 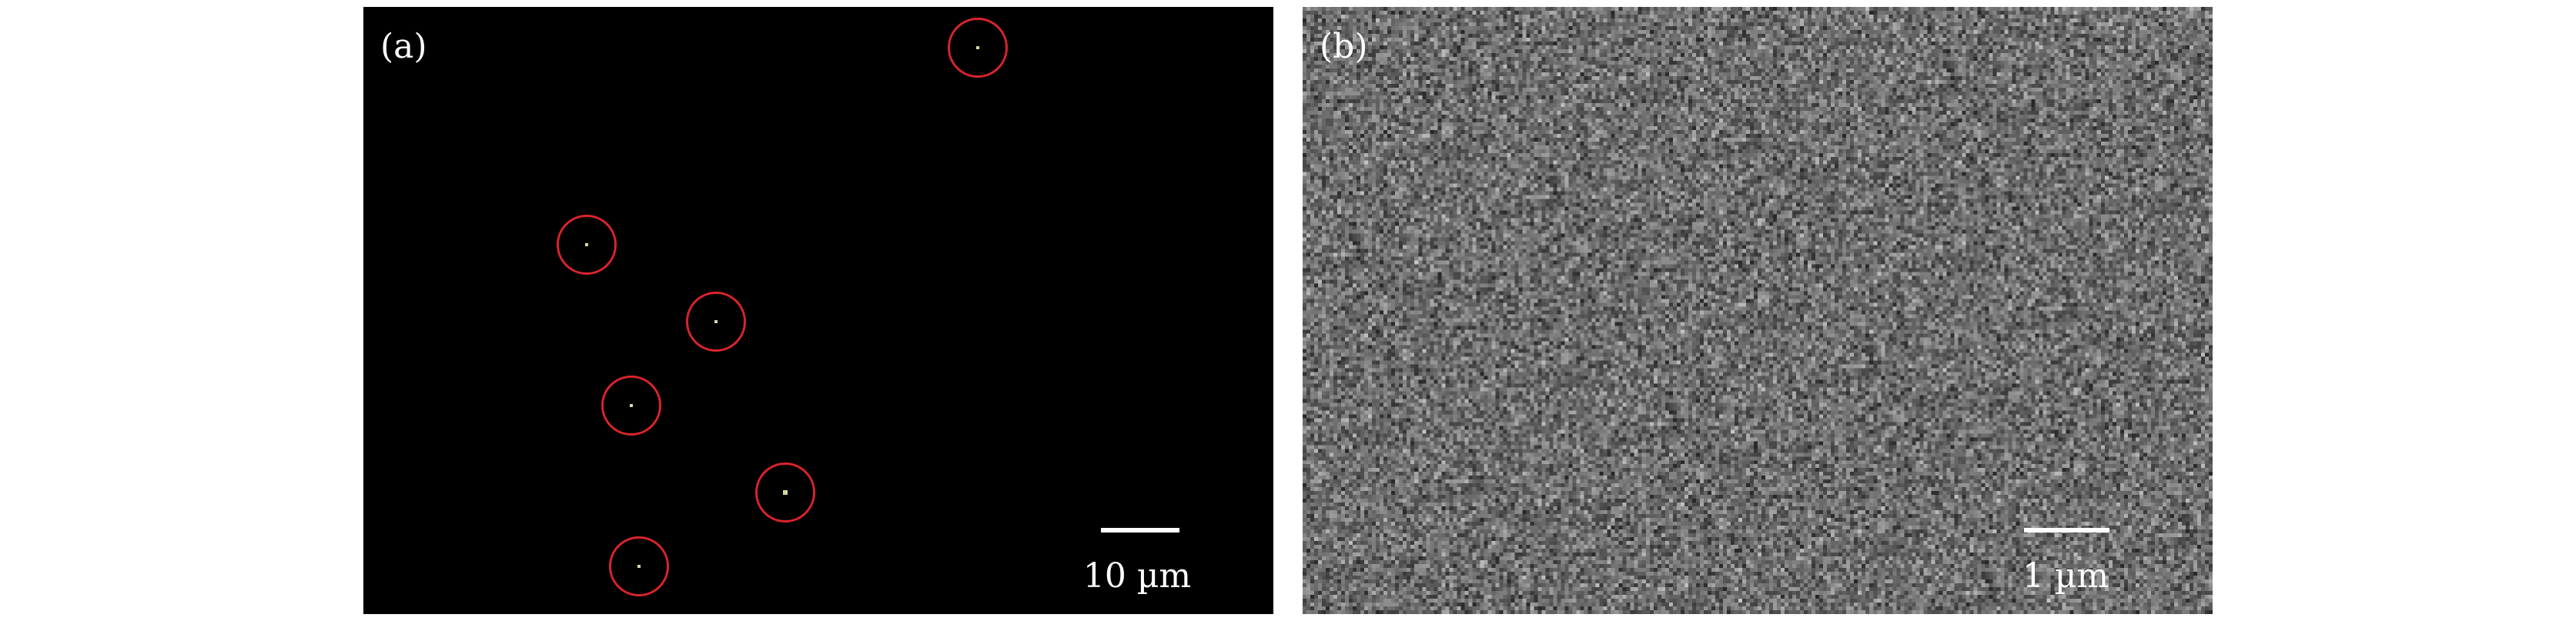 I want to click on panel-b-label: (b), so click(x=1344, y=46).